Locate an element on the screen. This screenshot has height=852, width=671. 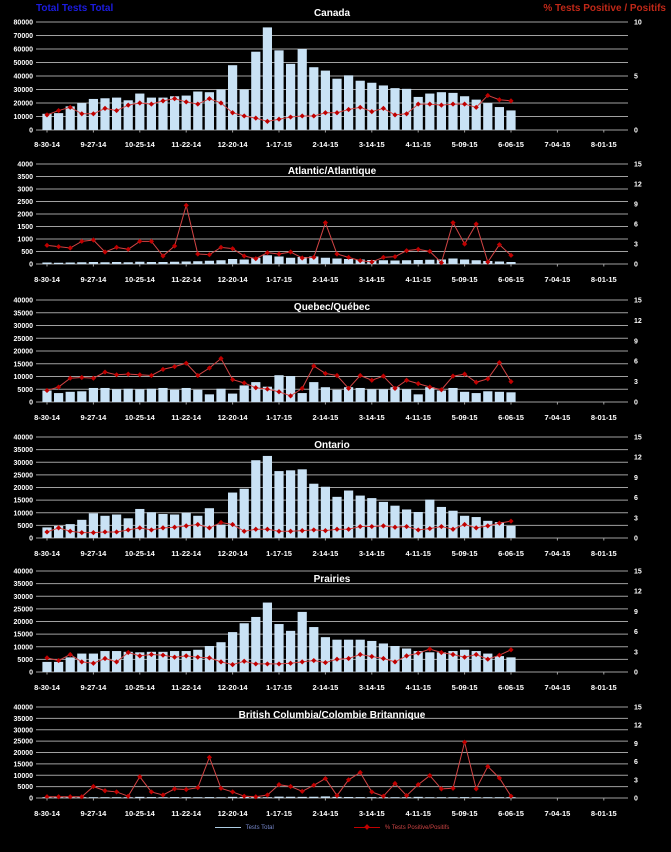
right-axis-label: 5 is located at coordinates (636, 77).